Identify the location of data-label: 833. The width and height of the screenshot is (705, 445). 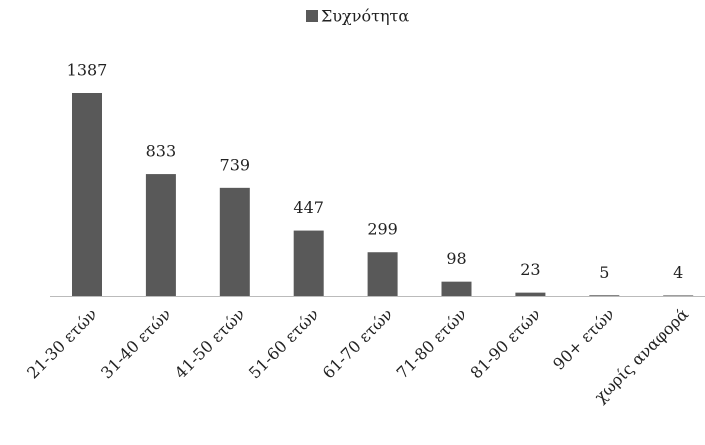
(161, 151).